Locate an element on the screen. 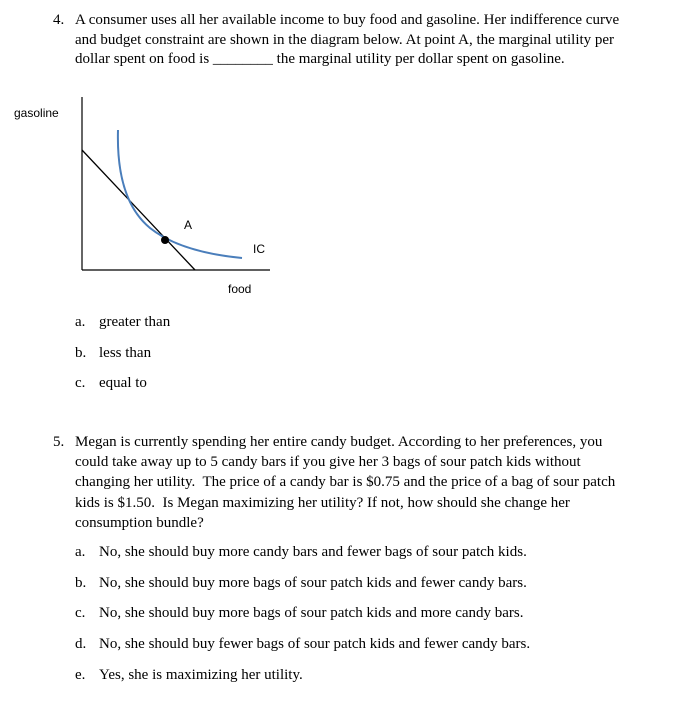 The image size is (699, 726). budget-line is located at coordinates (138, 210).